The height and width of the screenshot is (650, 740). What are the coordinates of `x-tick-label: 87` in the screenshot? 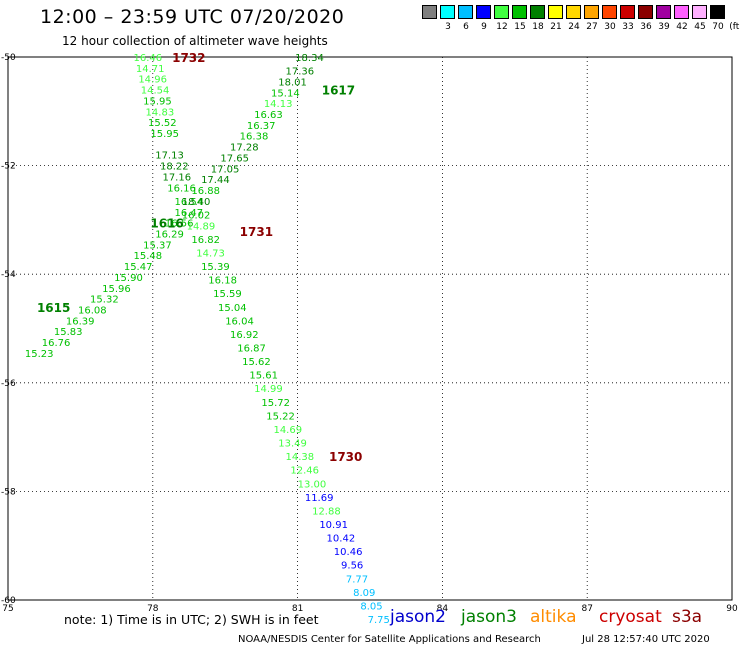 It's located at (586, 609).